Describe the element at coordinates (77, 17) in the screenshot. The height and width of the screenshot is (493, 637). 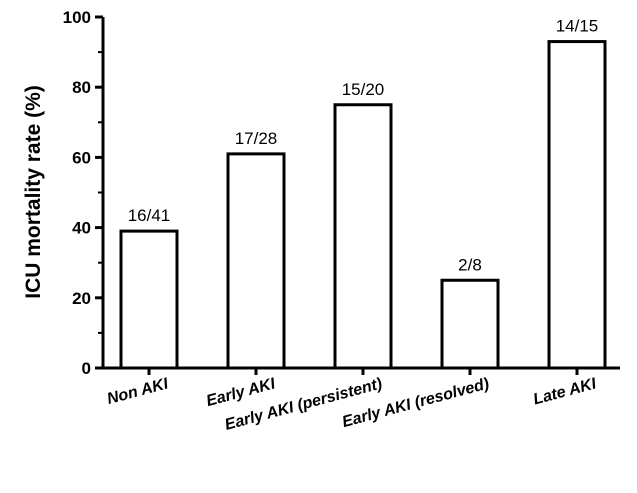
I see `y-tick-label: 100` at that location.